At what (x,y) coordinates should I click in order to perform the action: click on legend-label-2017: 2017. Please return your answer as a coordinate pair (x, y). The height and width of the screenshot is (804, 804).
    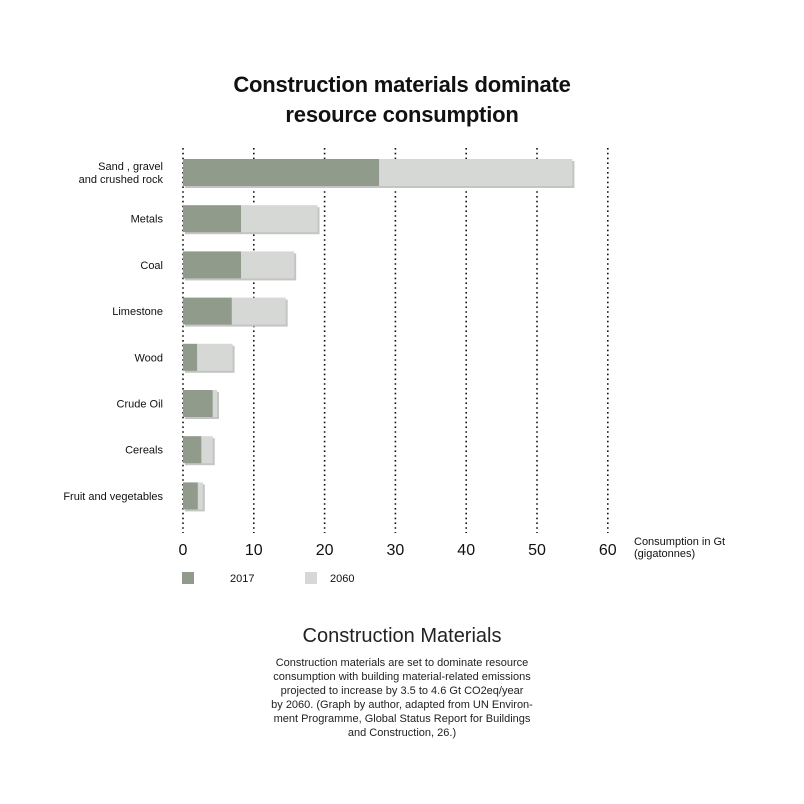
    Looking at the image, I should click on (242, 579).